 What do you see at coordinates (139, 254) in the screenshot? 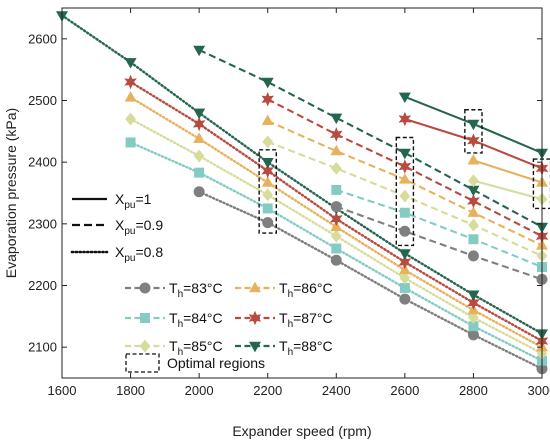
I see `line-style-label-dotted: Xpu=0.8` at bounding box center [139, 254].